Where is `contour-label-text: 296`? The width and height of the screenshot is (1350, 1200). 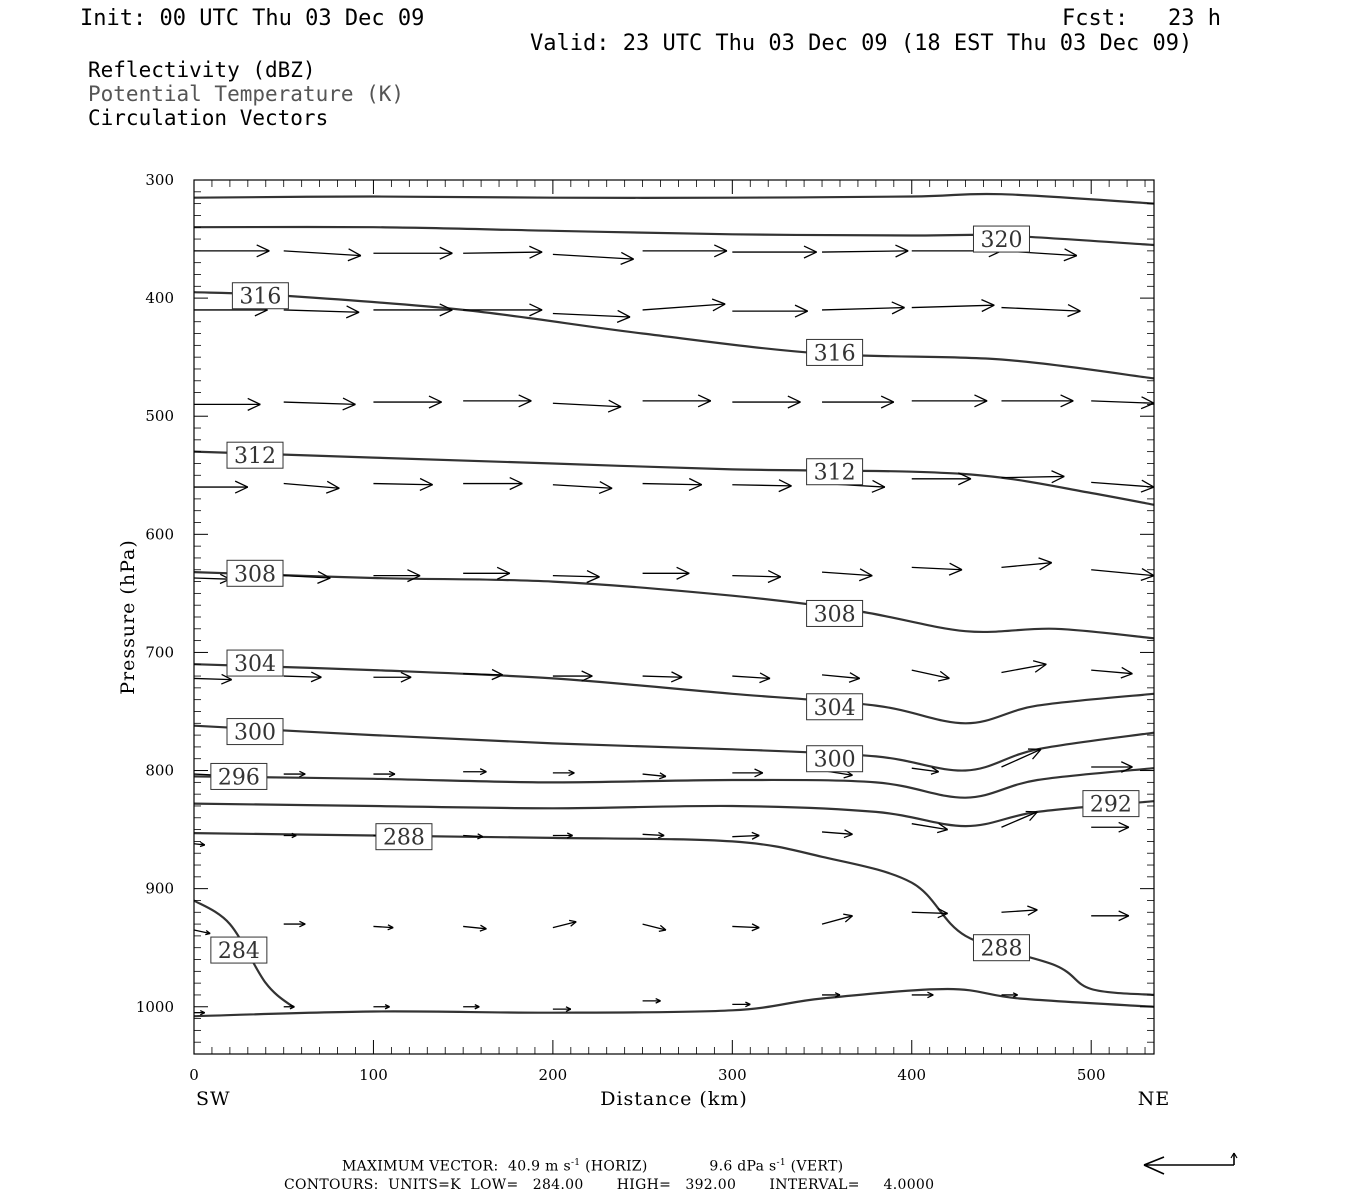 contour-label-text: 296 is located at coordinates (239, 777).